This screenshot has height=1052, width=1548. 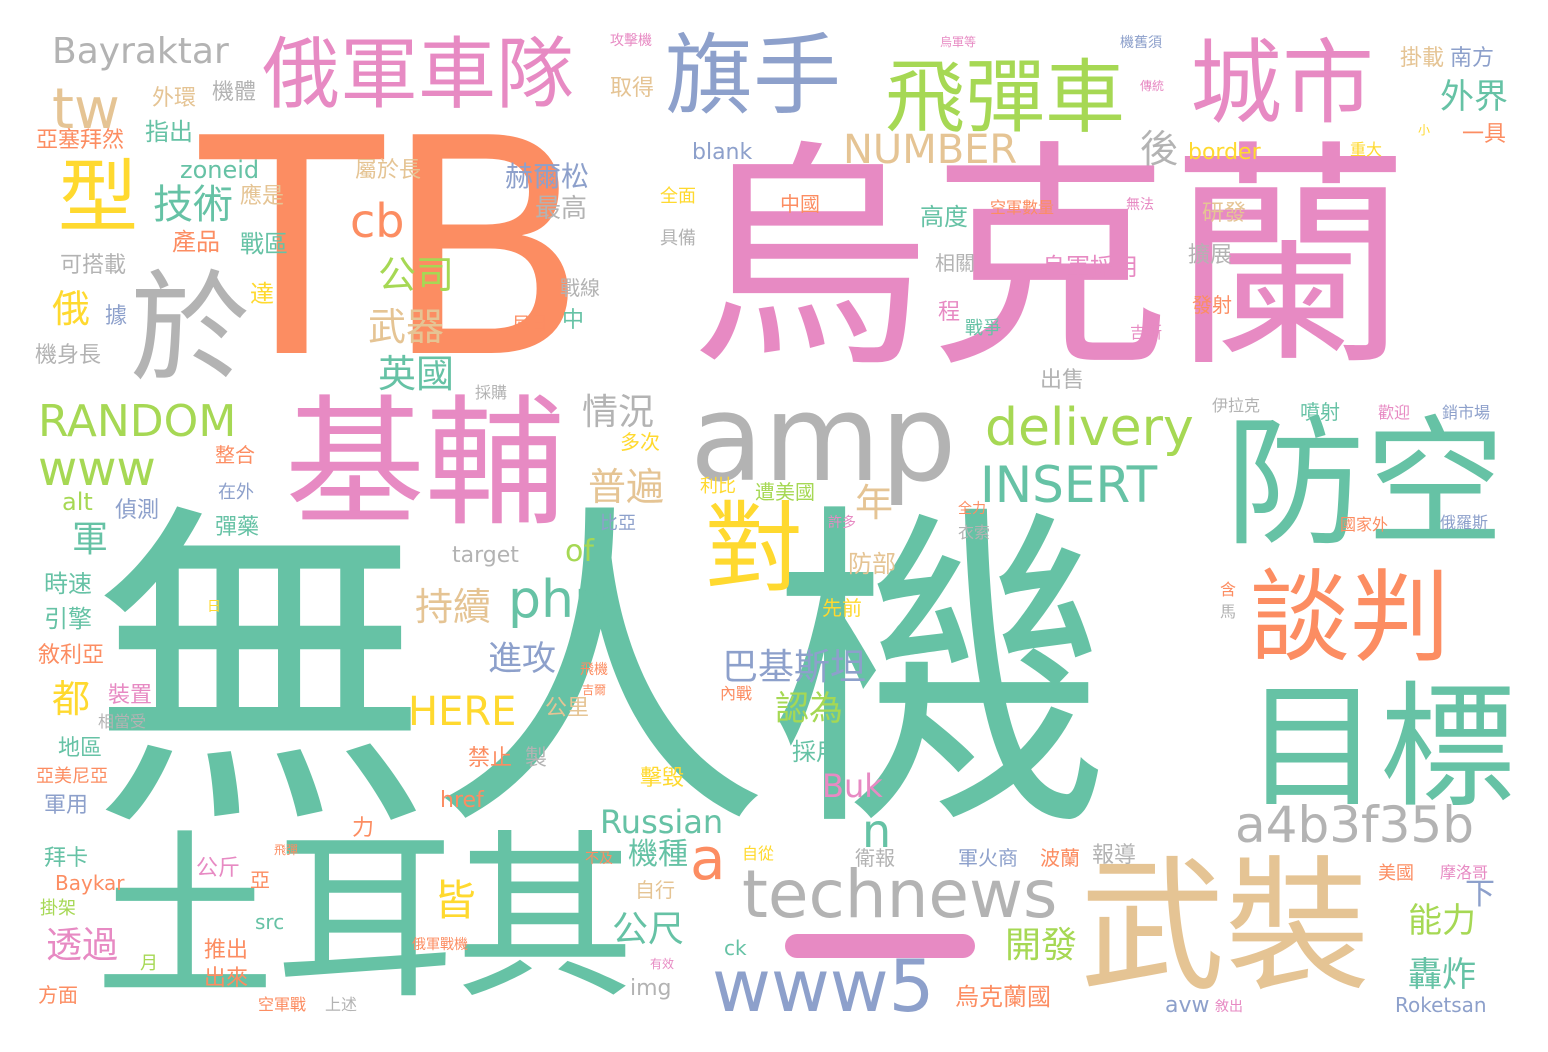 I want to click on cloud-word: Buk, so click(x=852, y=786).